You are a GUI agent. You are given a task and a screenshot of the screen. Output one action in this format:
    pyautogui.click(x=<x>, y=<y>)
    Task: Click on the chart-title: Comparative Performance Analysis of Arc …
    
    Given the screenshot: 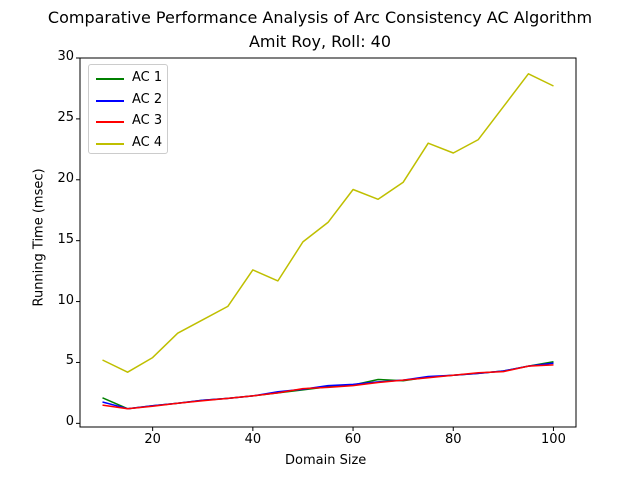 What is the action you would take?
    pyautogui.click(x=320, y=17)
    